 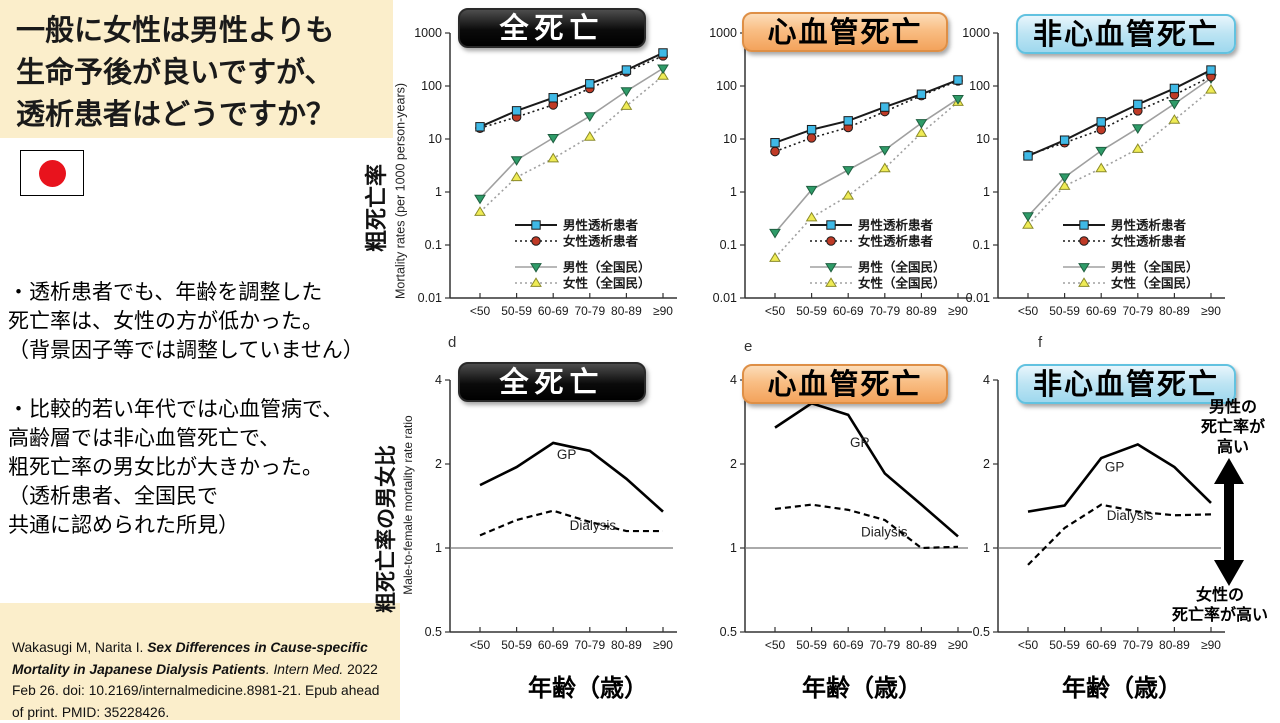 I want to click on badge-cardiovascular-top: 心血管死亡, so click(x=845, y=32).